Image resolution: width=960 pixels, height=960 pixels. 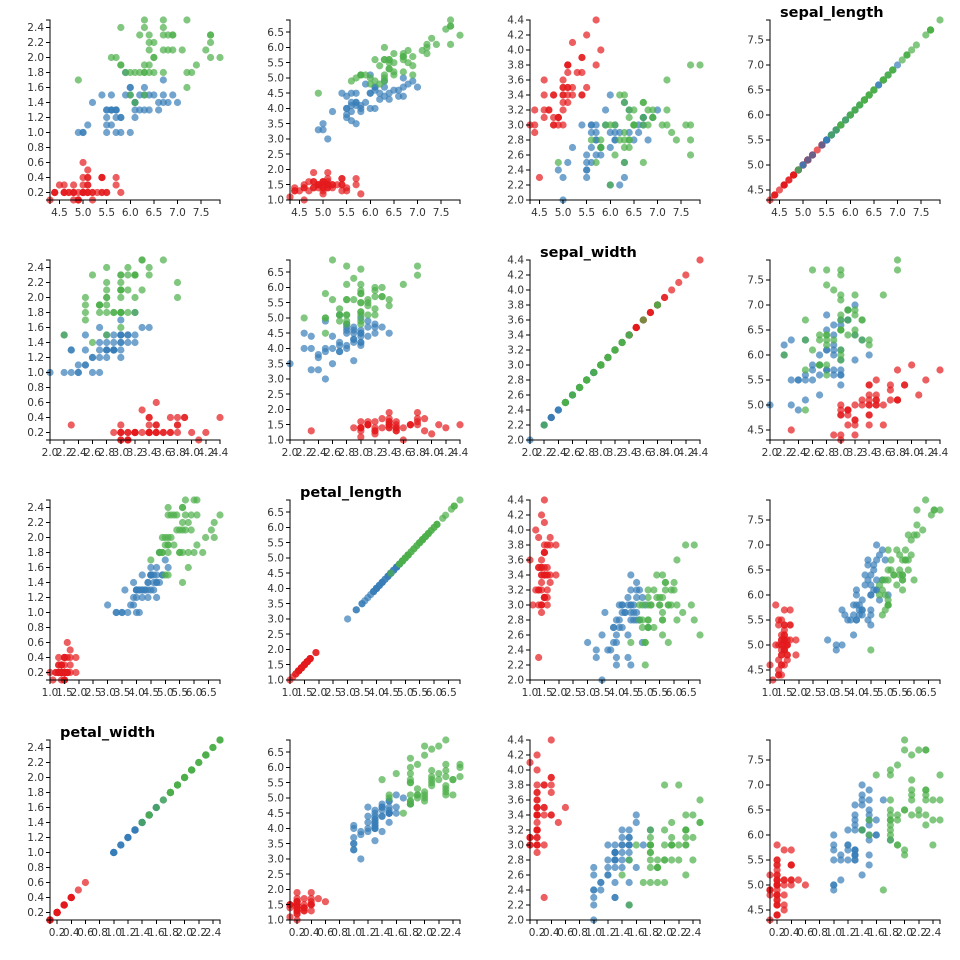 What do you see at coordinates (573, 693) in the screenshot?
I see `x-tick-label: 2.5` at bounding box center [573, 693].